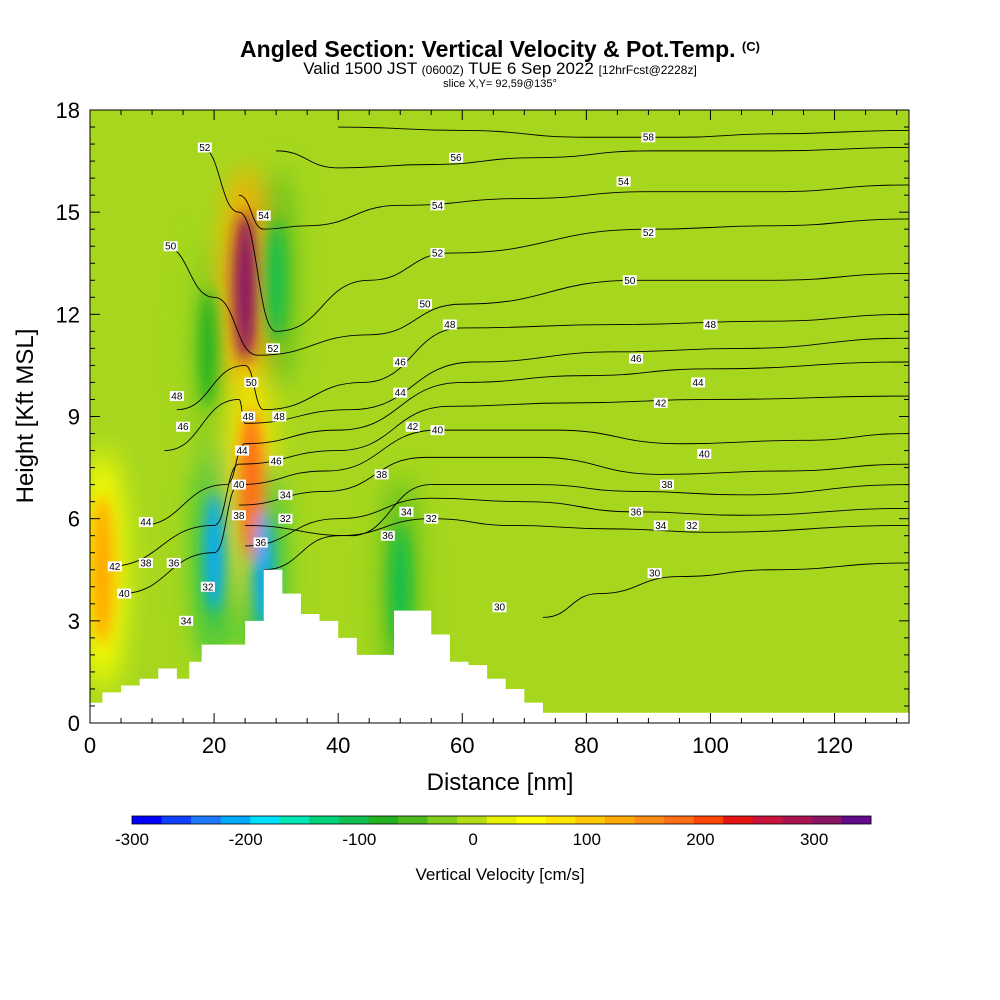 The height and width of the screenshot is (1000, 1000). Describe the element at coordinates (834, 745) in the screenshot. I see `x-tick-label: 120` at that location.